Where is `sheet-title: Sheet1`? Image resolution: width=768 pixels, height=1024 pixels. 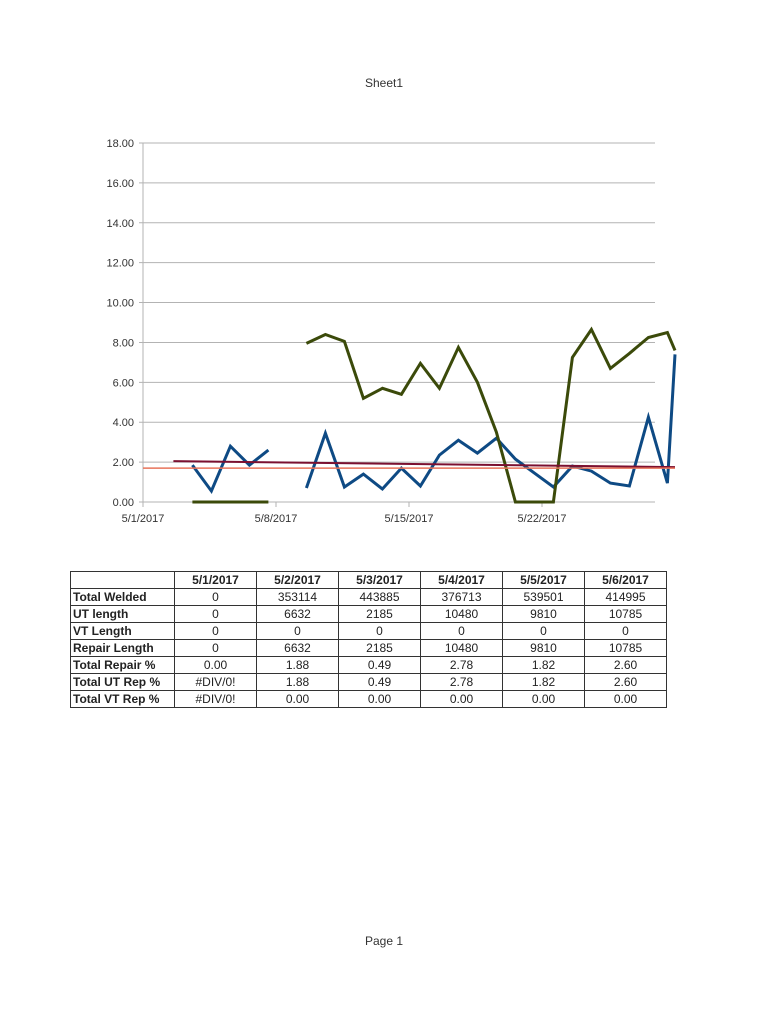
sheet-title: Sheet1 is located at coordinates (384, 83).